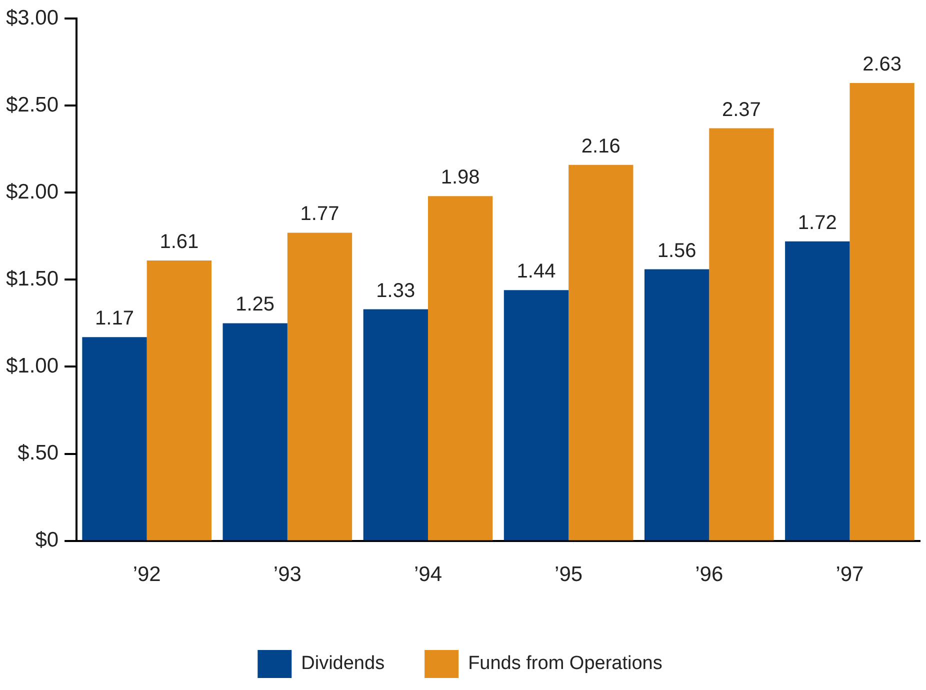 This screenshot has height=690, width=926. Describe the element at coordinates (114, 319) in the screenshot. I see `data-label: 1.17` at that location.